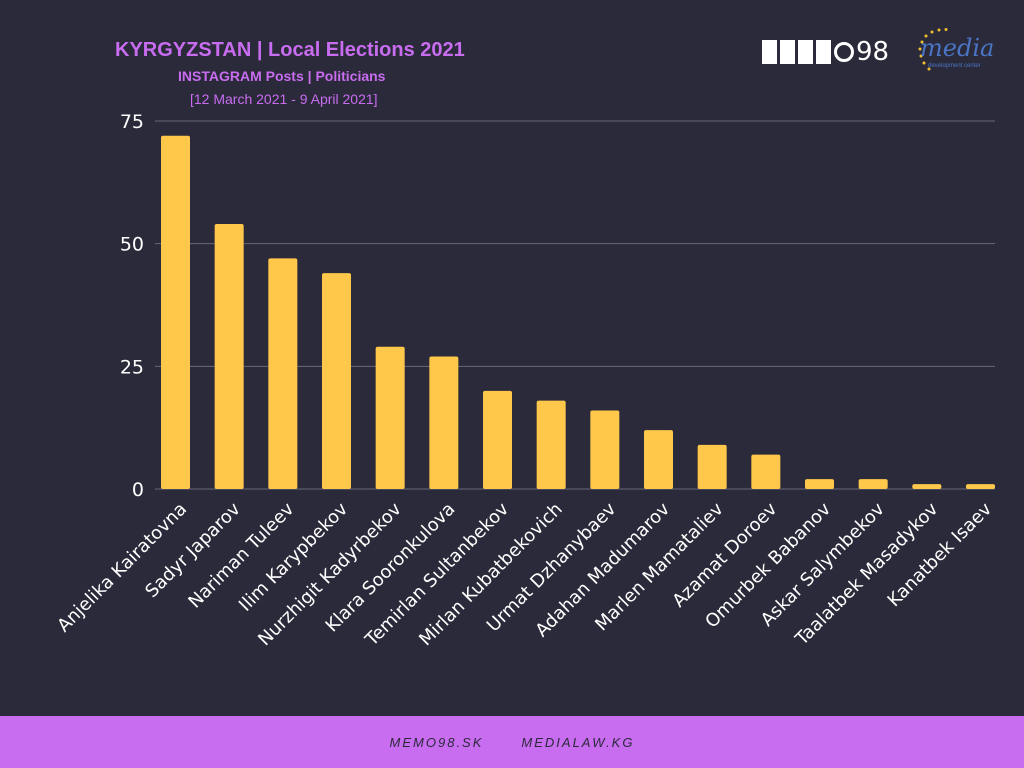  Describe the element at coordinates (954, 66) in the screenshot. I see `media-logo-tagline: development center` at that location.